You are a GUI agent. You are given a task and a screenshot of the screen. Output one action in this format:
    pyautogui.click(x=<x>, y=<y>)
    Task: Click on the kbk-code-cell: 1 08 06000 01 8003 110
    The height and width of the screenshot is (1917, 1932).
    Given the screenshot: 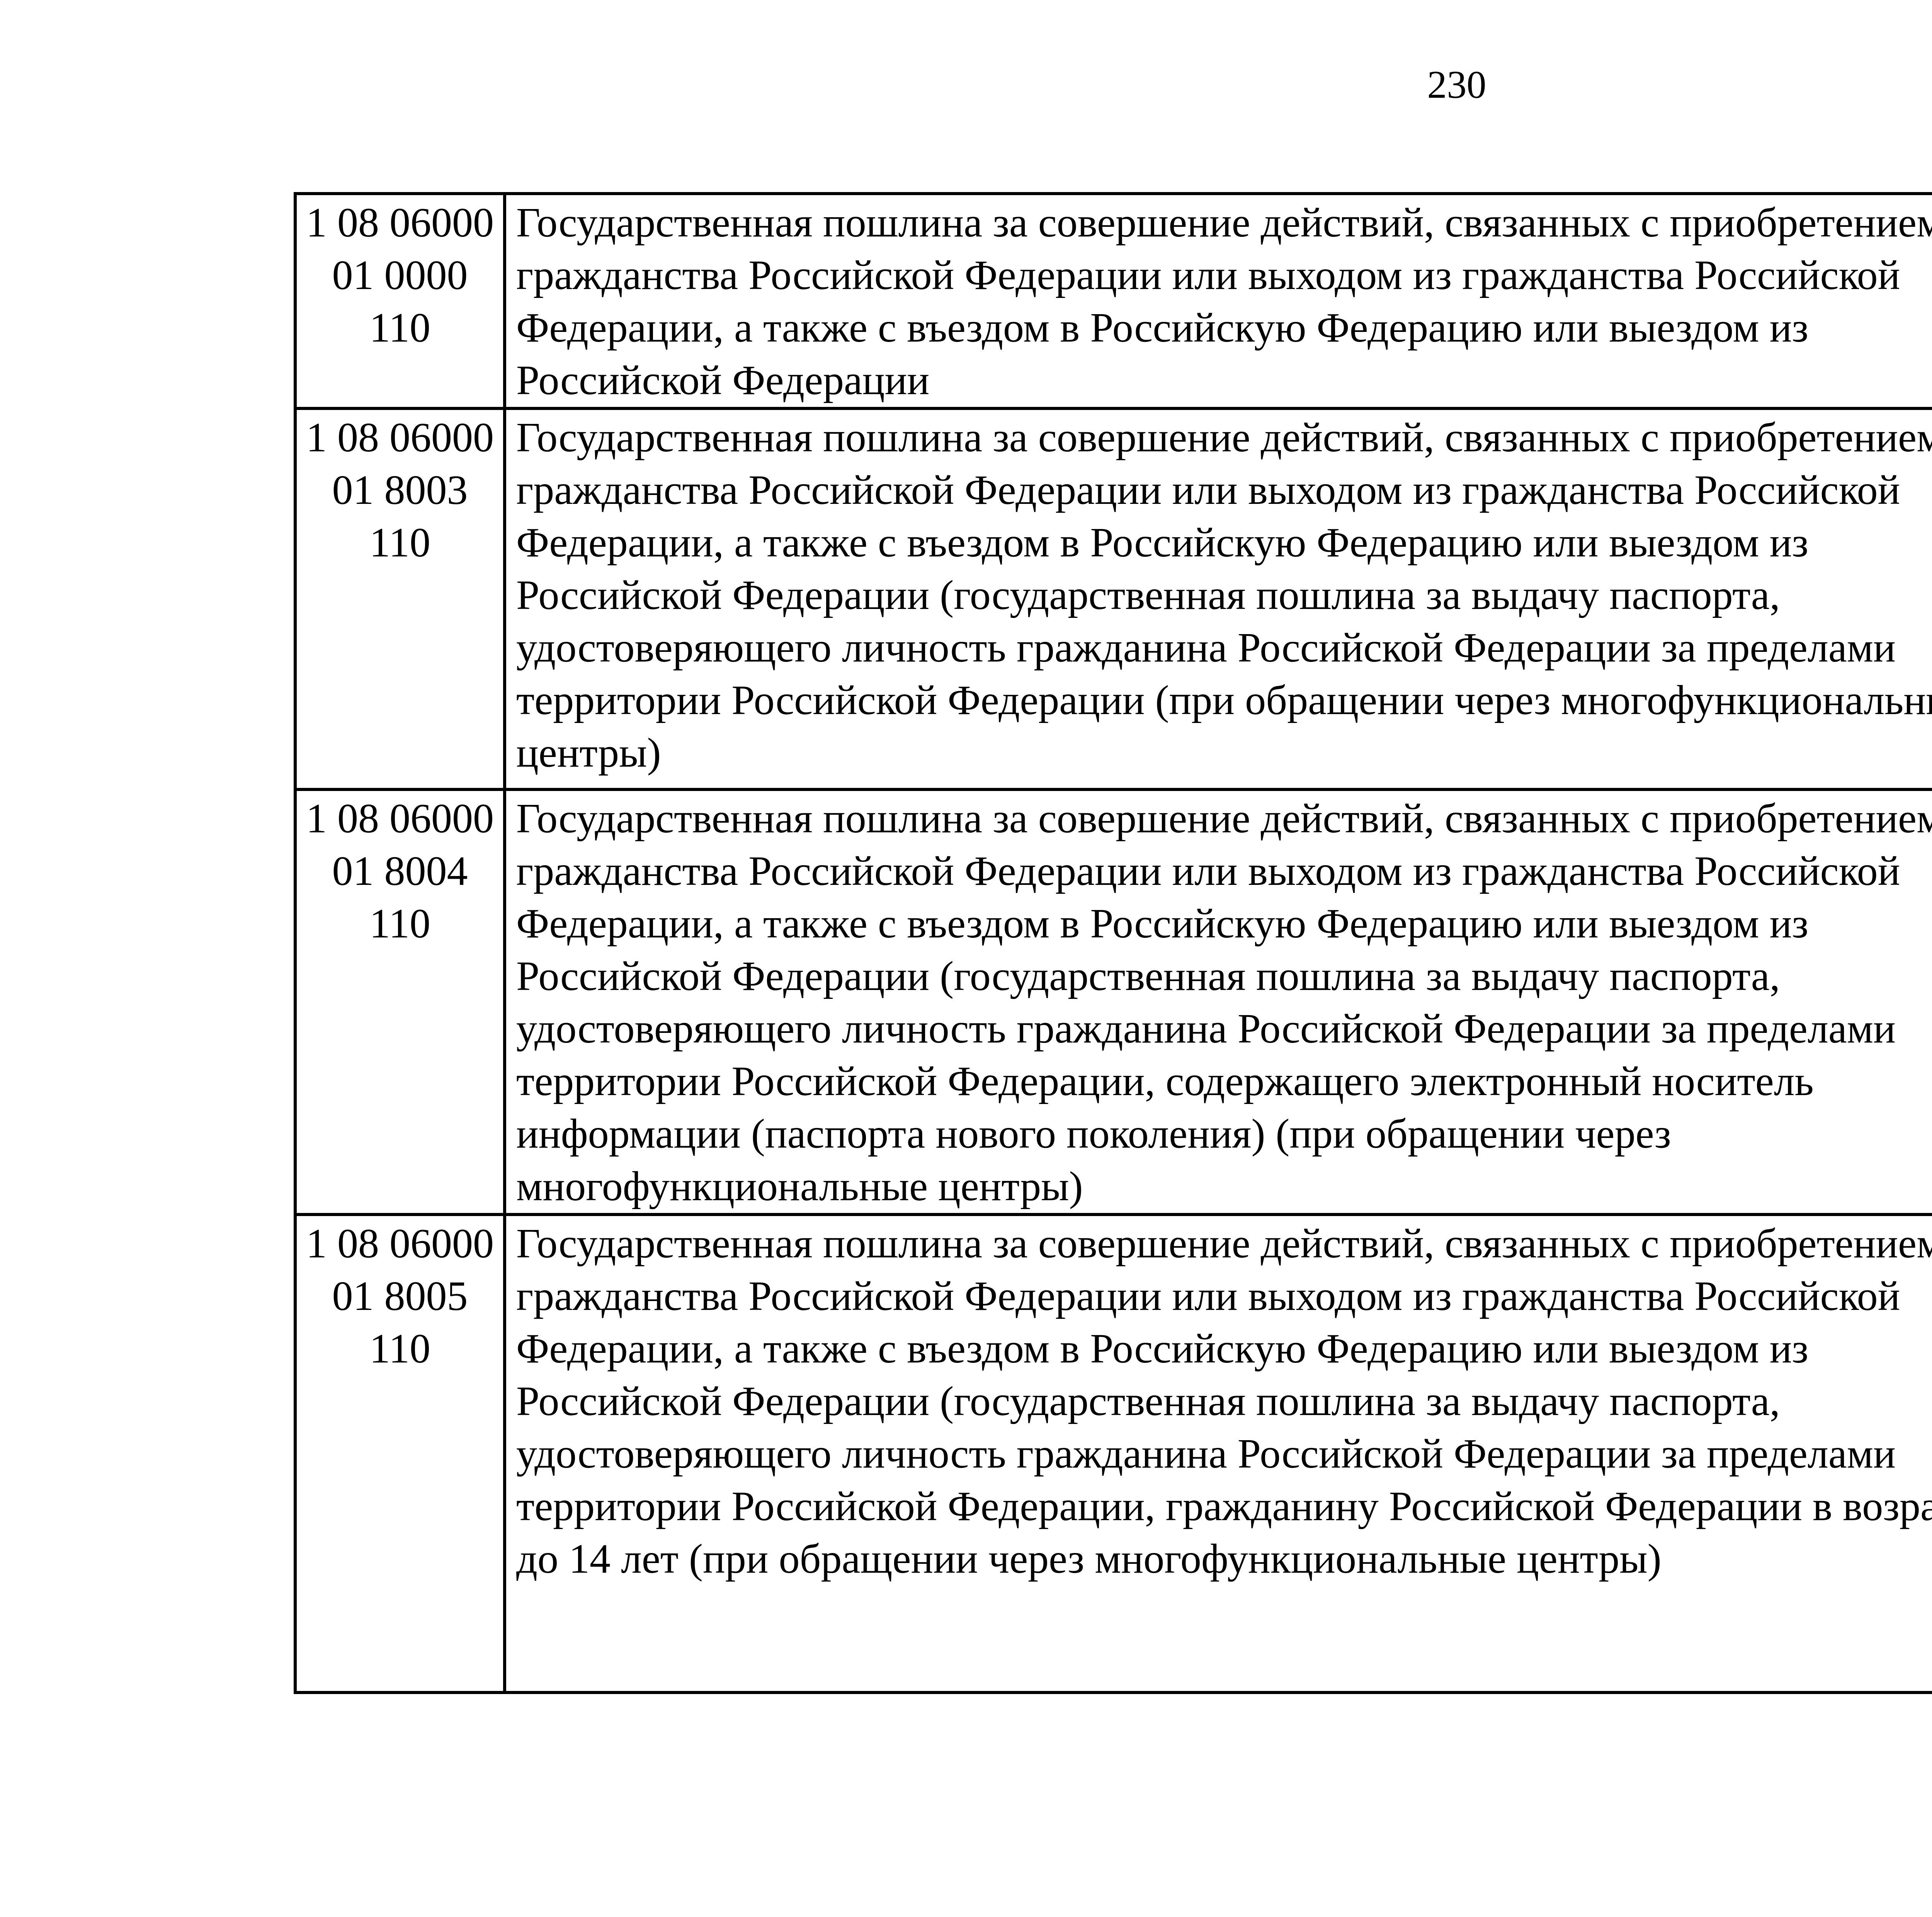 What is the action you would take?
    pyautogui.click(x=400, y=599)
    